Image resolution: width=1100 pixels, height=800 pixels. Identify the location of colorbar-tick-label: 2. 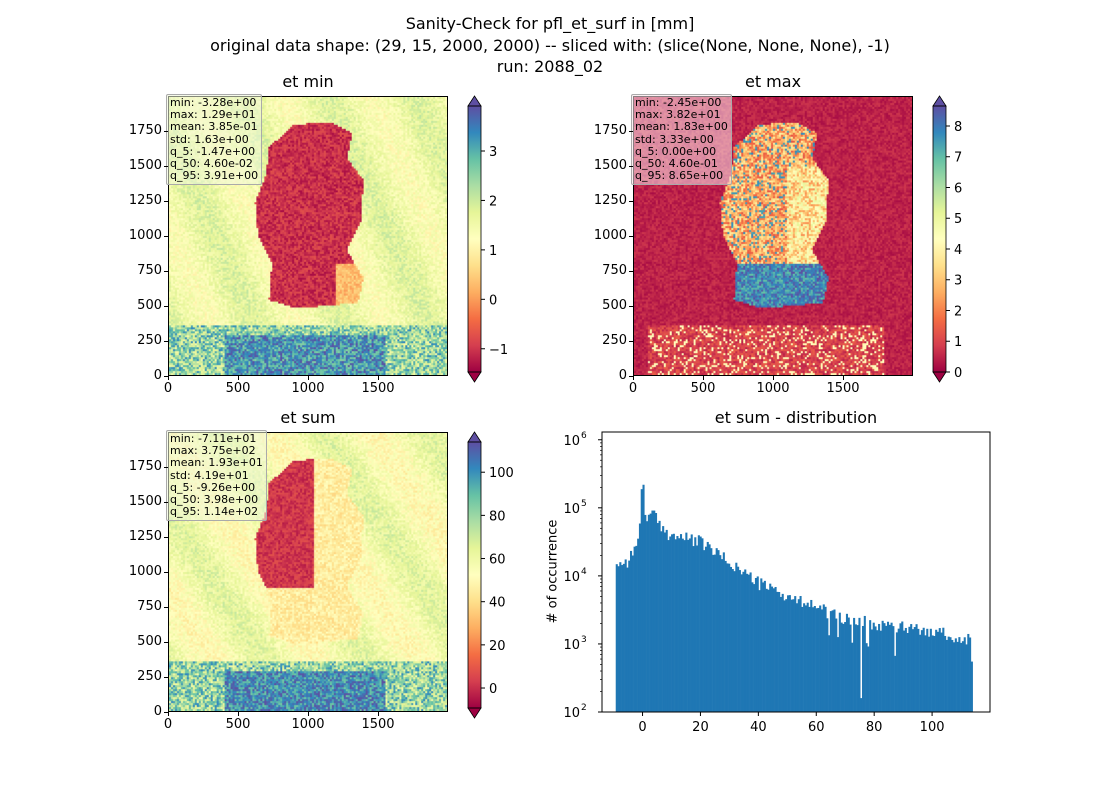
(493, 201).